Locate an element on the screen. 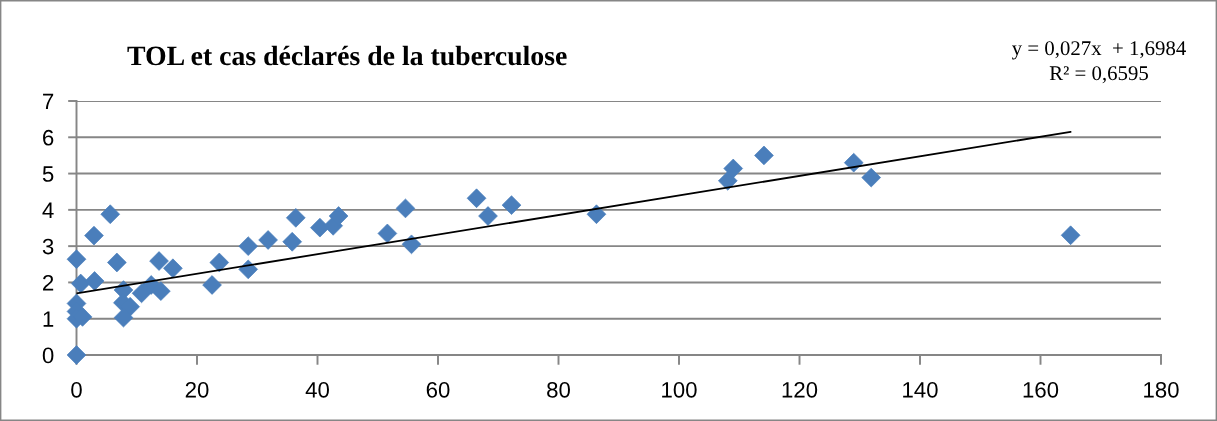  x-tick-label: 80 is located at coordinates (558, 389).